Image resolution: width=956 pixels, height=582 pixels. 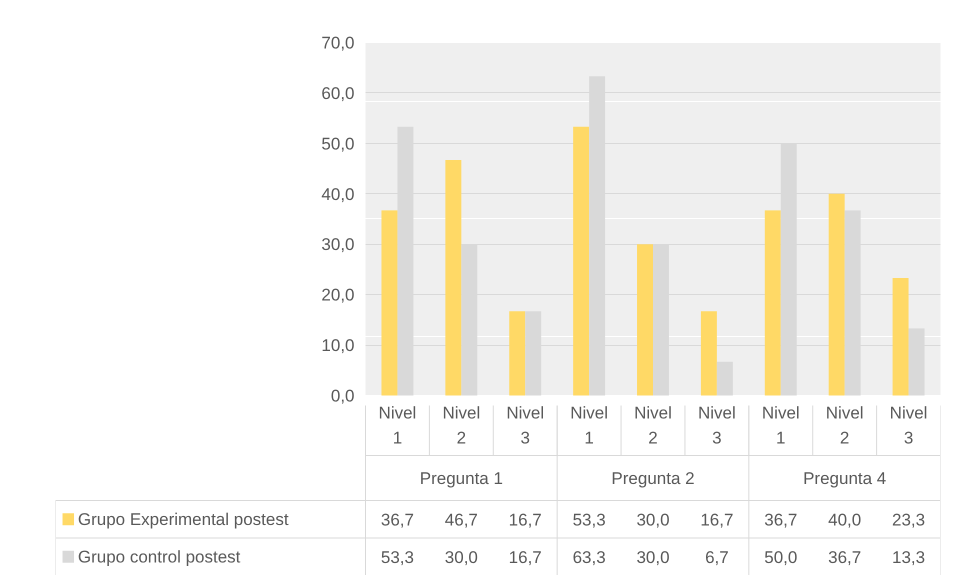 I want to click on text: Pregunta 2, so click(x=653, y=478).